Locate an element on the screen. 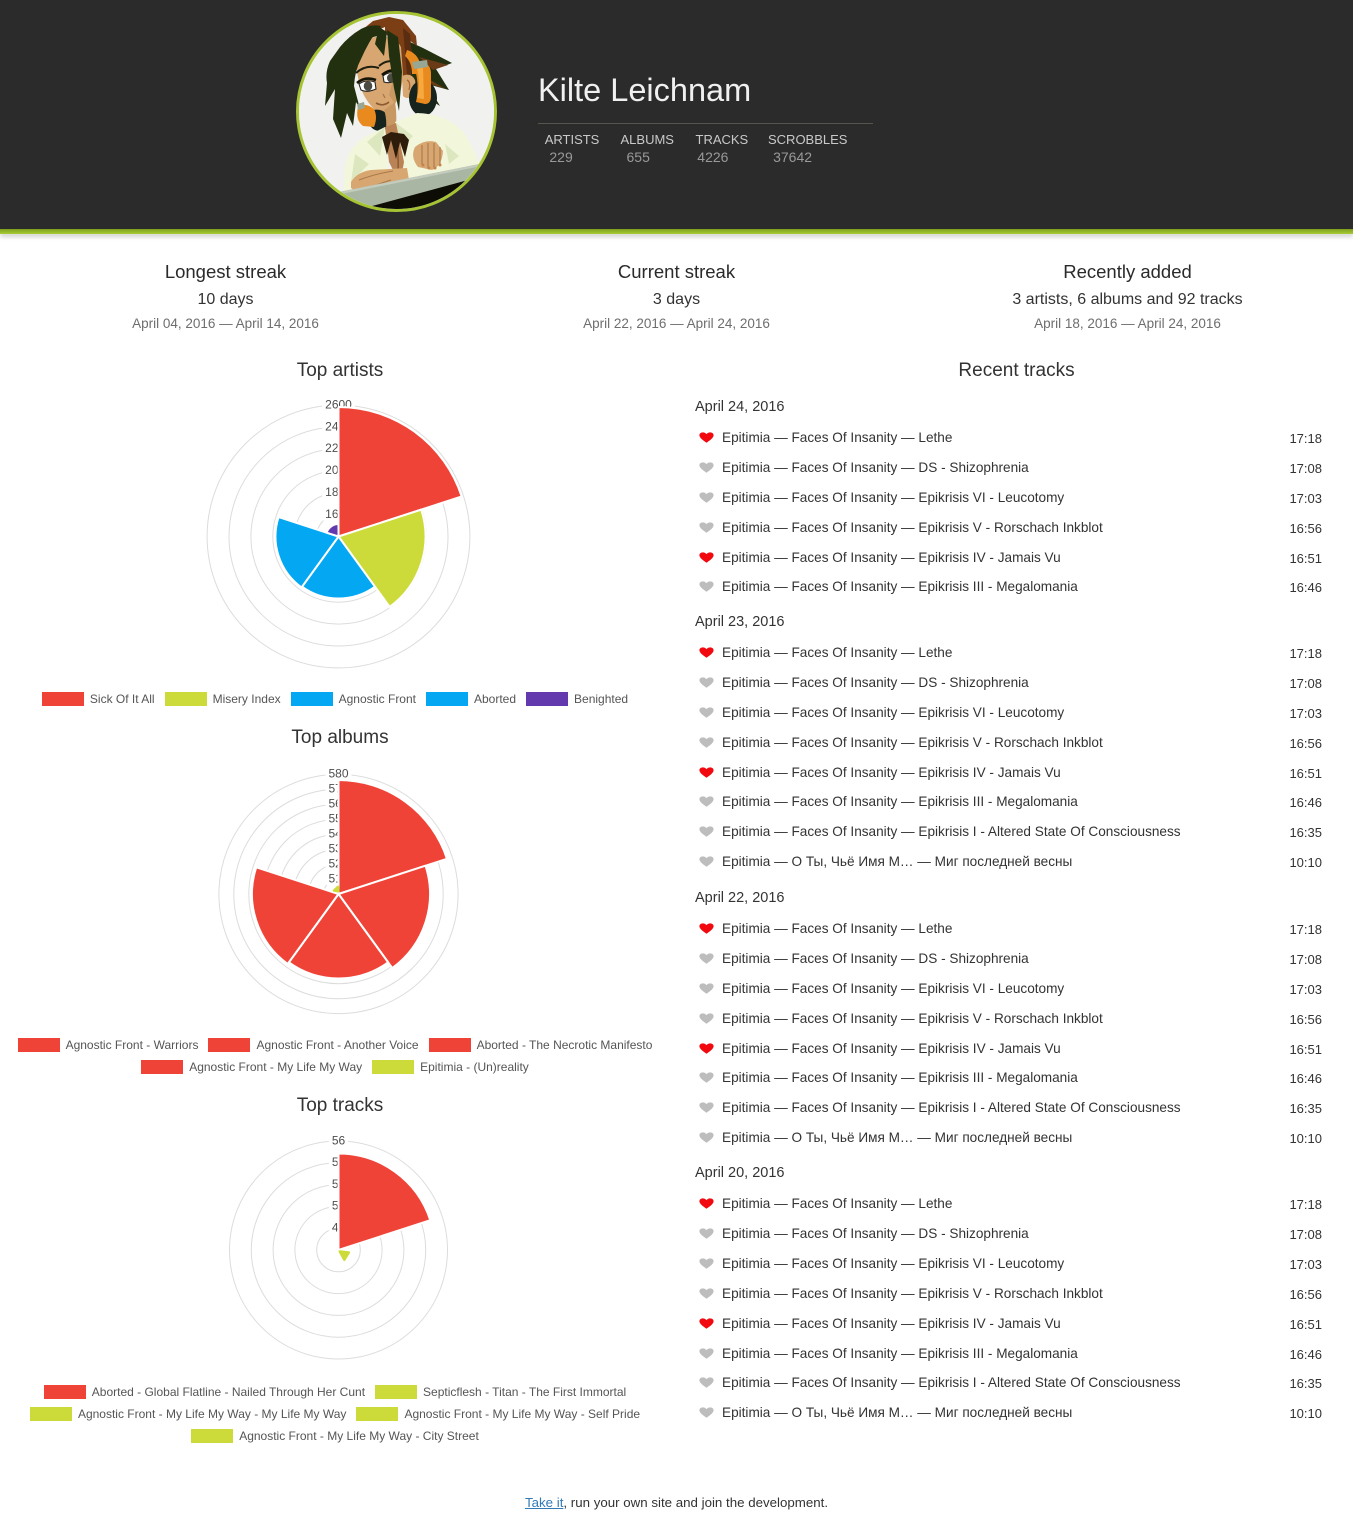 This screenshot has height=1532, width=1353. svg-text: 56 is located at coordinates (339, 1140).